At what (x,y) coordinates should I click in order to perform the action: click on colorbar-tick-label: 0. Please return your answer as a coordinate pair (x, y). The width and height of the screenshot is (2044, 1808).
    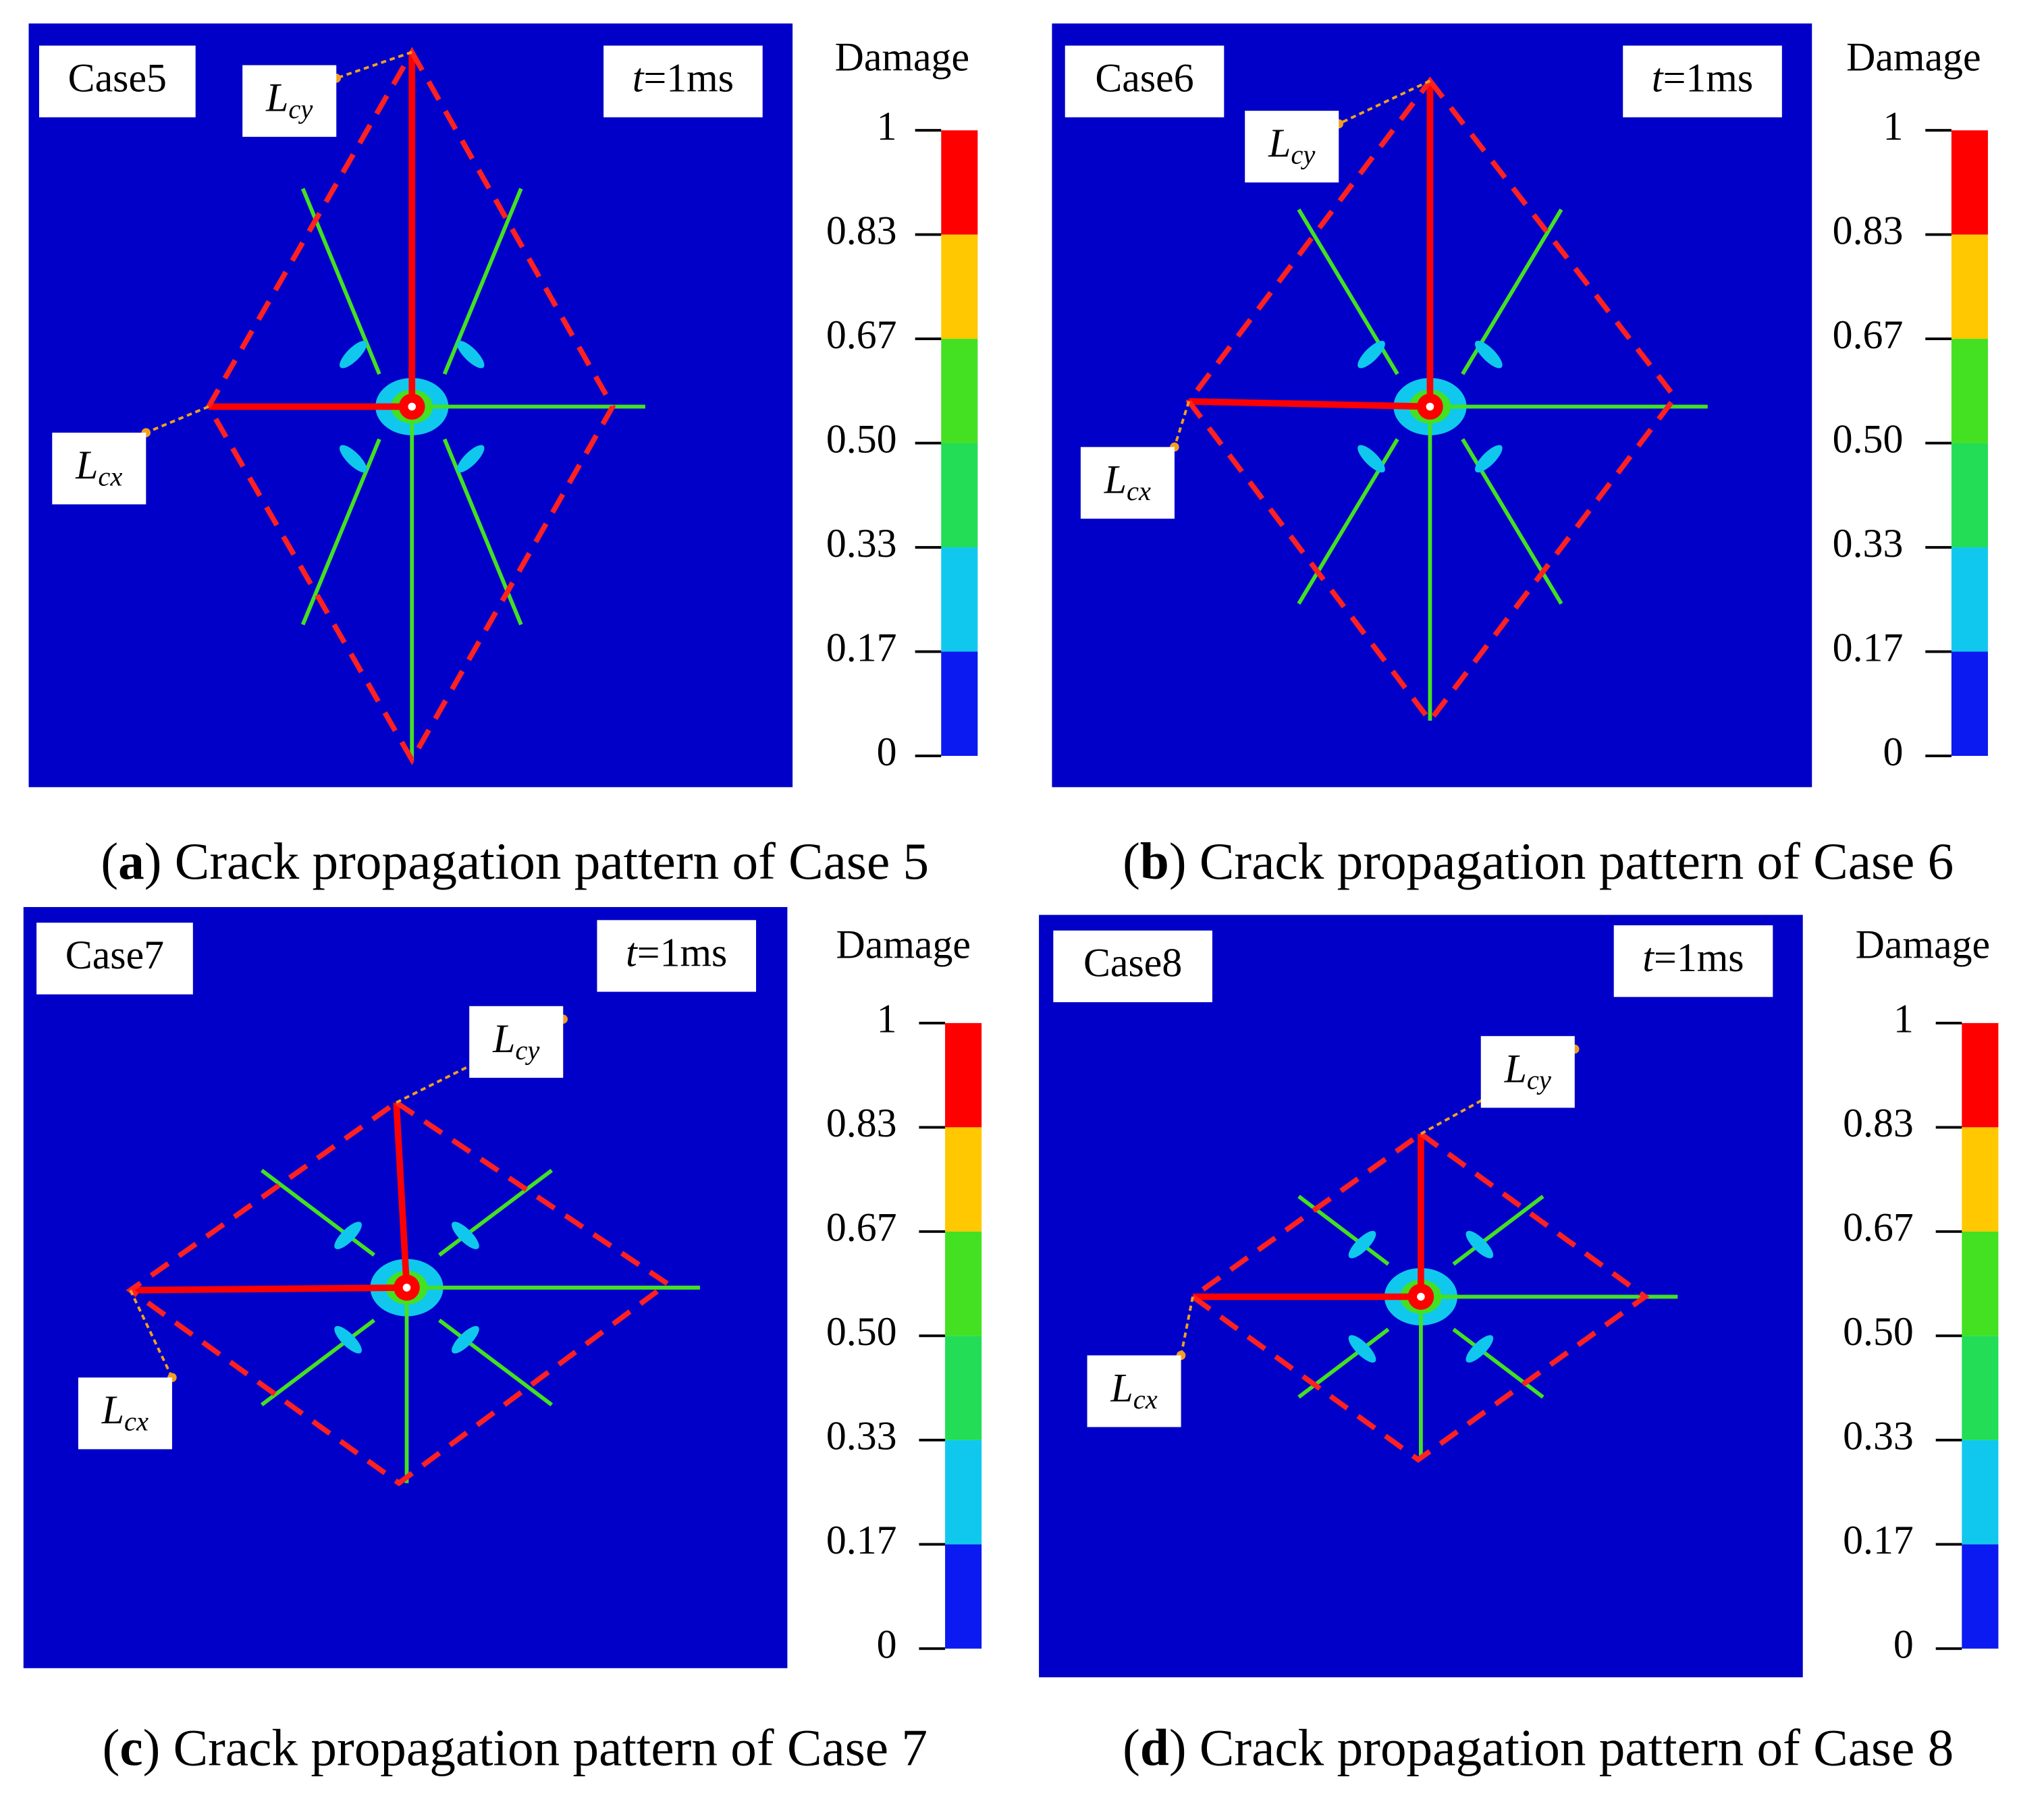
    Looking at the image, I should click on (887, 1644).